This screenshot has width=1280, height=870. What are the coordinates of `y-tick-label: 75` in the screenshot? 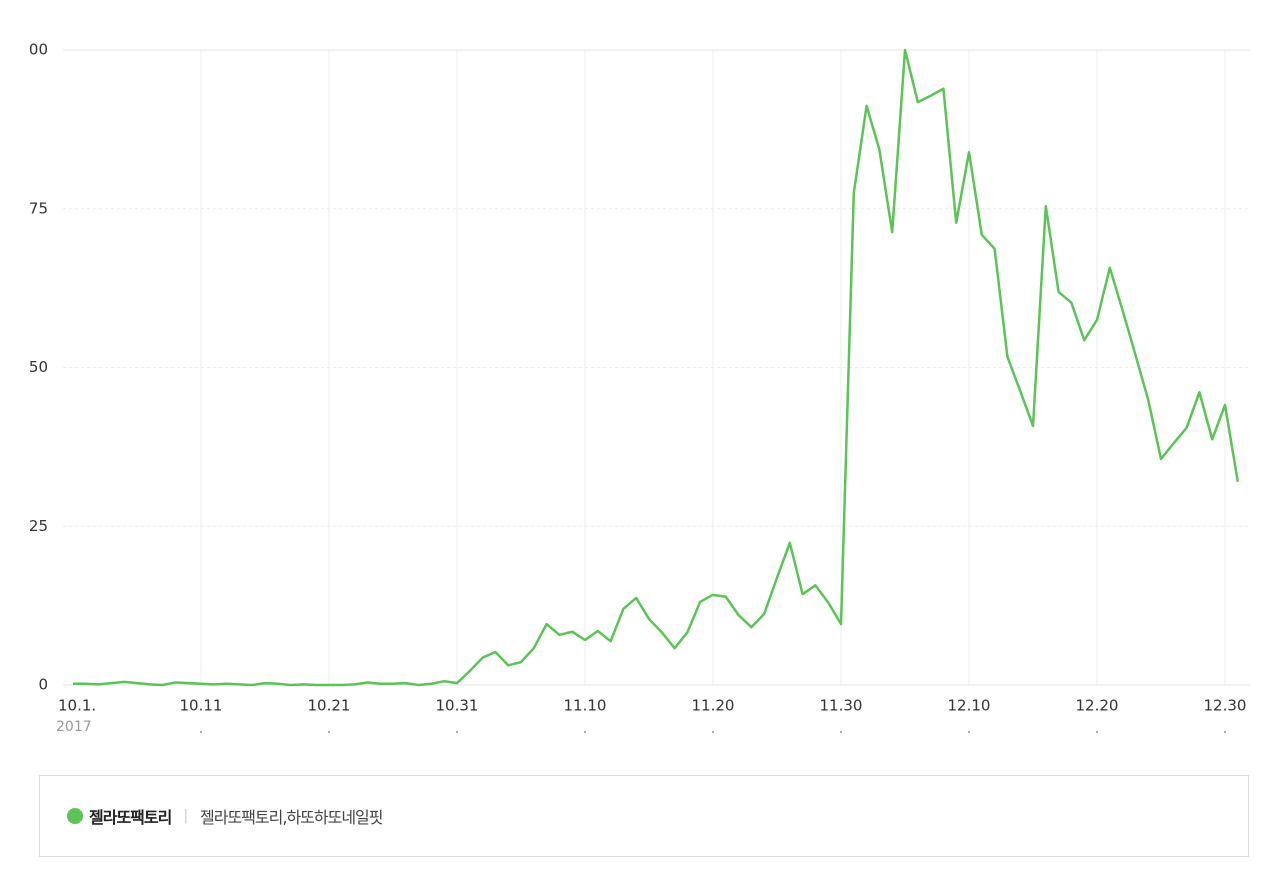 It's located at (38, 208).